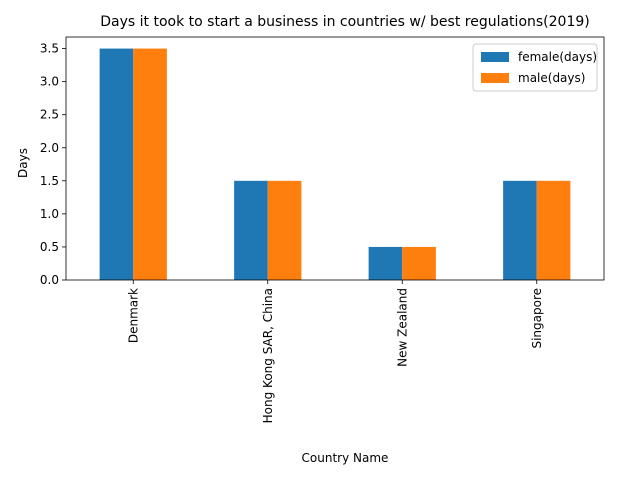 Image resolution: width=640 pixels, height=484 pixels. Describe the element at coordinates (268, 355) in the screenshot. I see `x-tick-label: Hong Kong SAR, China` at that location.